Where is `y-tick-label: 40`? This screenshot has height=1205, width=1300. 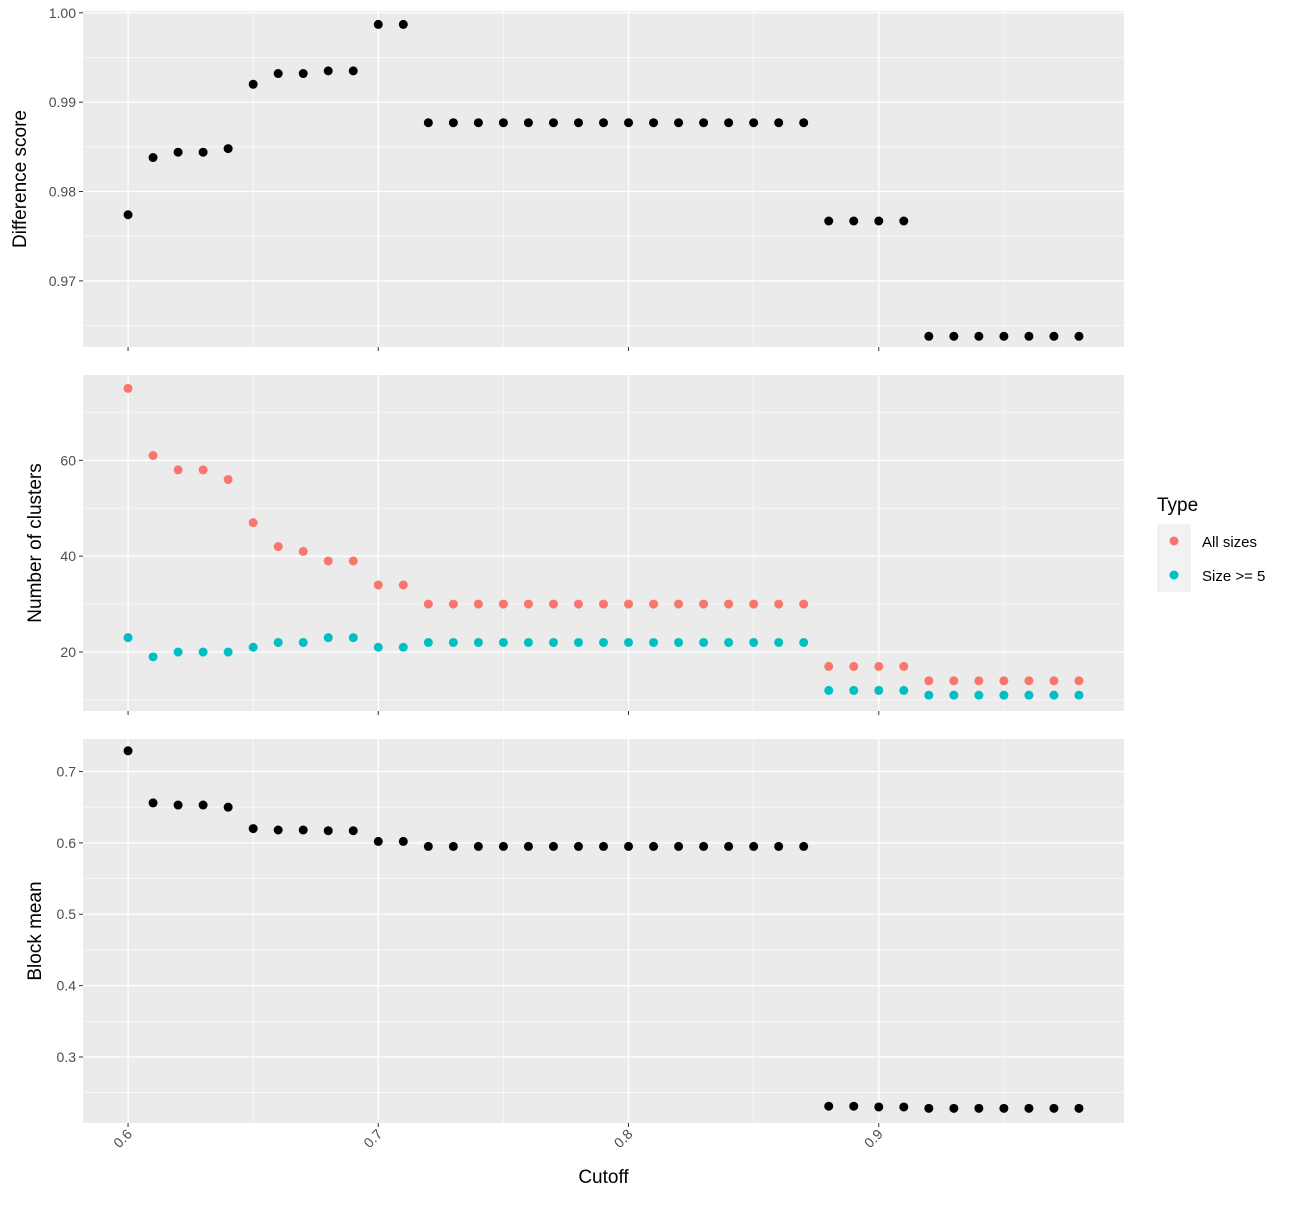 y-tick-label: 40 is located at coordinates (68, 556).